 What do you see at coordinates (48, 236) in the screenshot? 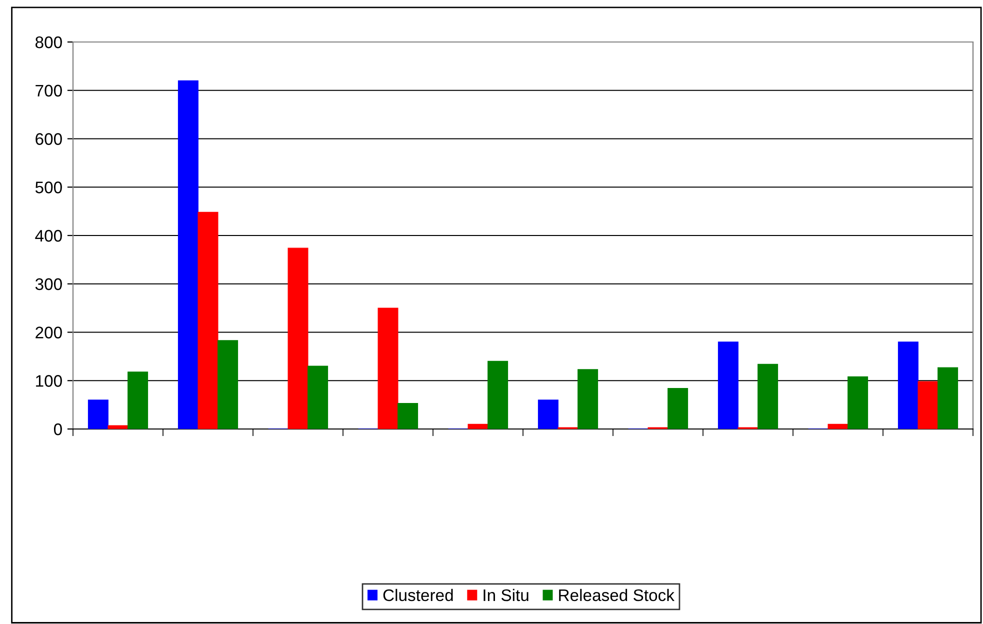
I see `y-tick-label: 400` at bounding box center [48, 236].